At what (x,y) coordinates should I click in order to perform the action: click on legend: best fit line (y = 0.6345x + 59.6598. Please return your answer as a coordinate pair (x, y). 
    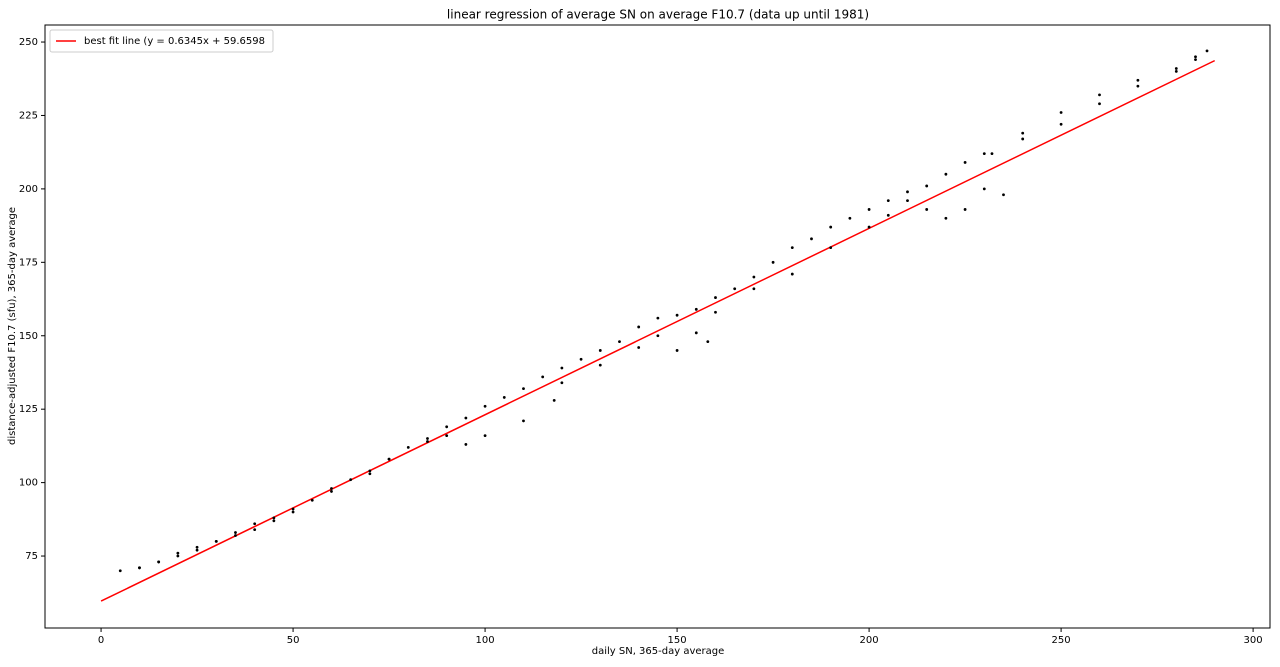
    Looking at the image, I should click on (161, 41).